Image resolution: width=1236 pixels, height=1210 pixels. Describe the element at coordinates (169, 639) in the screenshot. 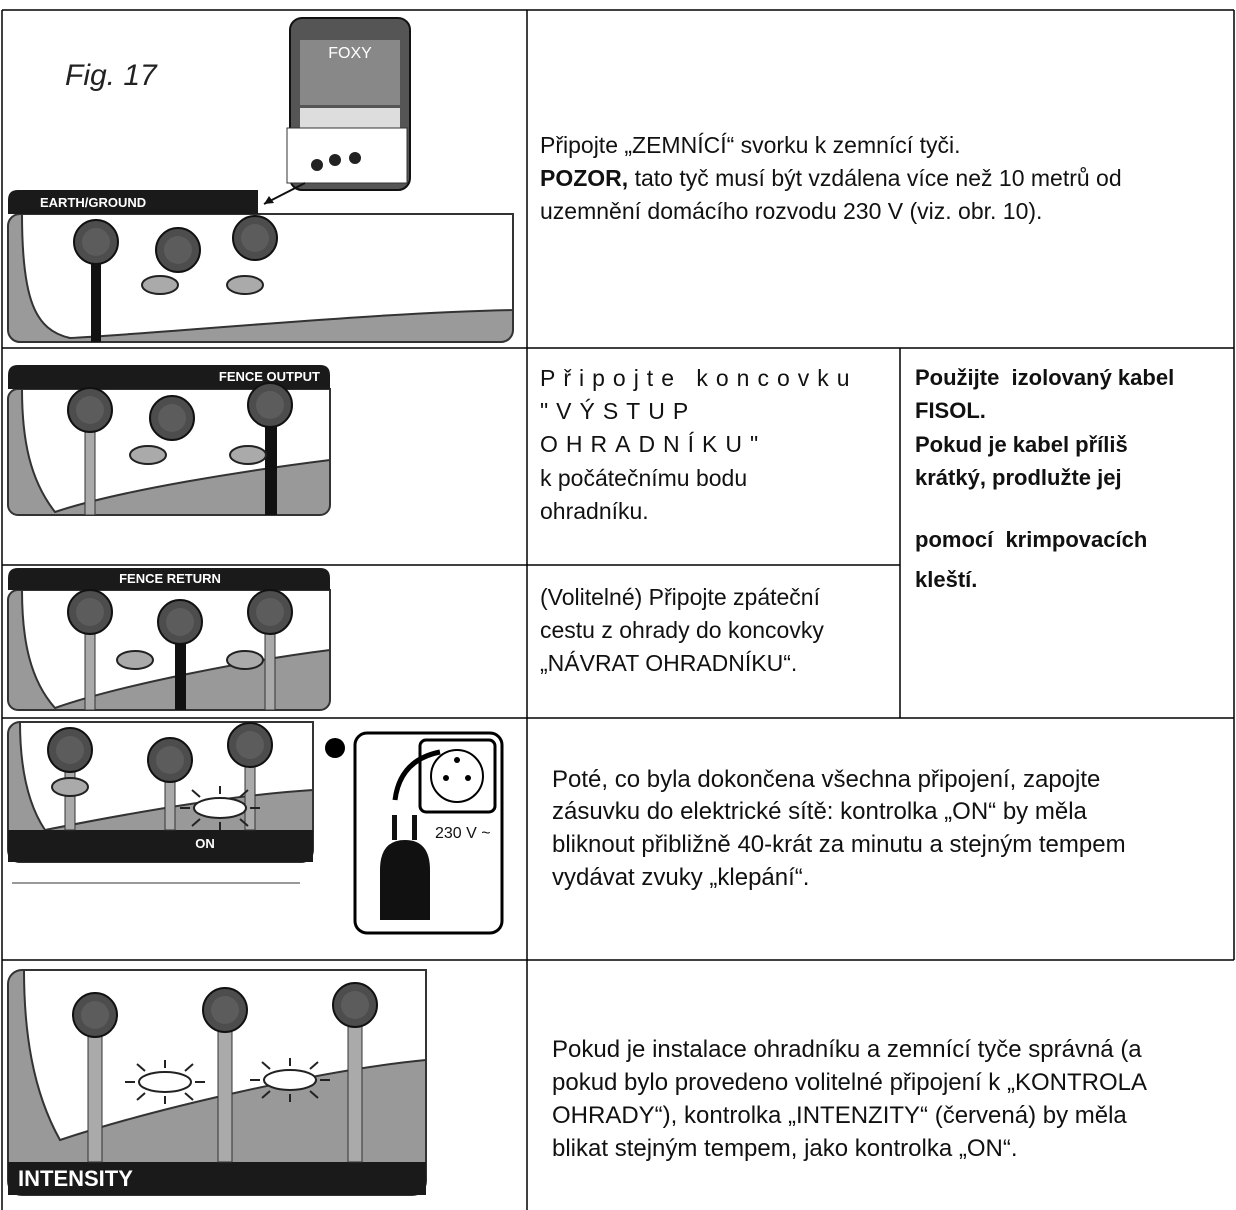

I see `fence-return-panel: FENCE RETURN` at that location.